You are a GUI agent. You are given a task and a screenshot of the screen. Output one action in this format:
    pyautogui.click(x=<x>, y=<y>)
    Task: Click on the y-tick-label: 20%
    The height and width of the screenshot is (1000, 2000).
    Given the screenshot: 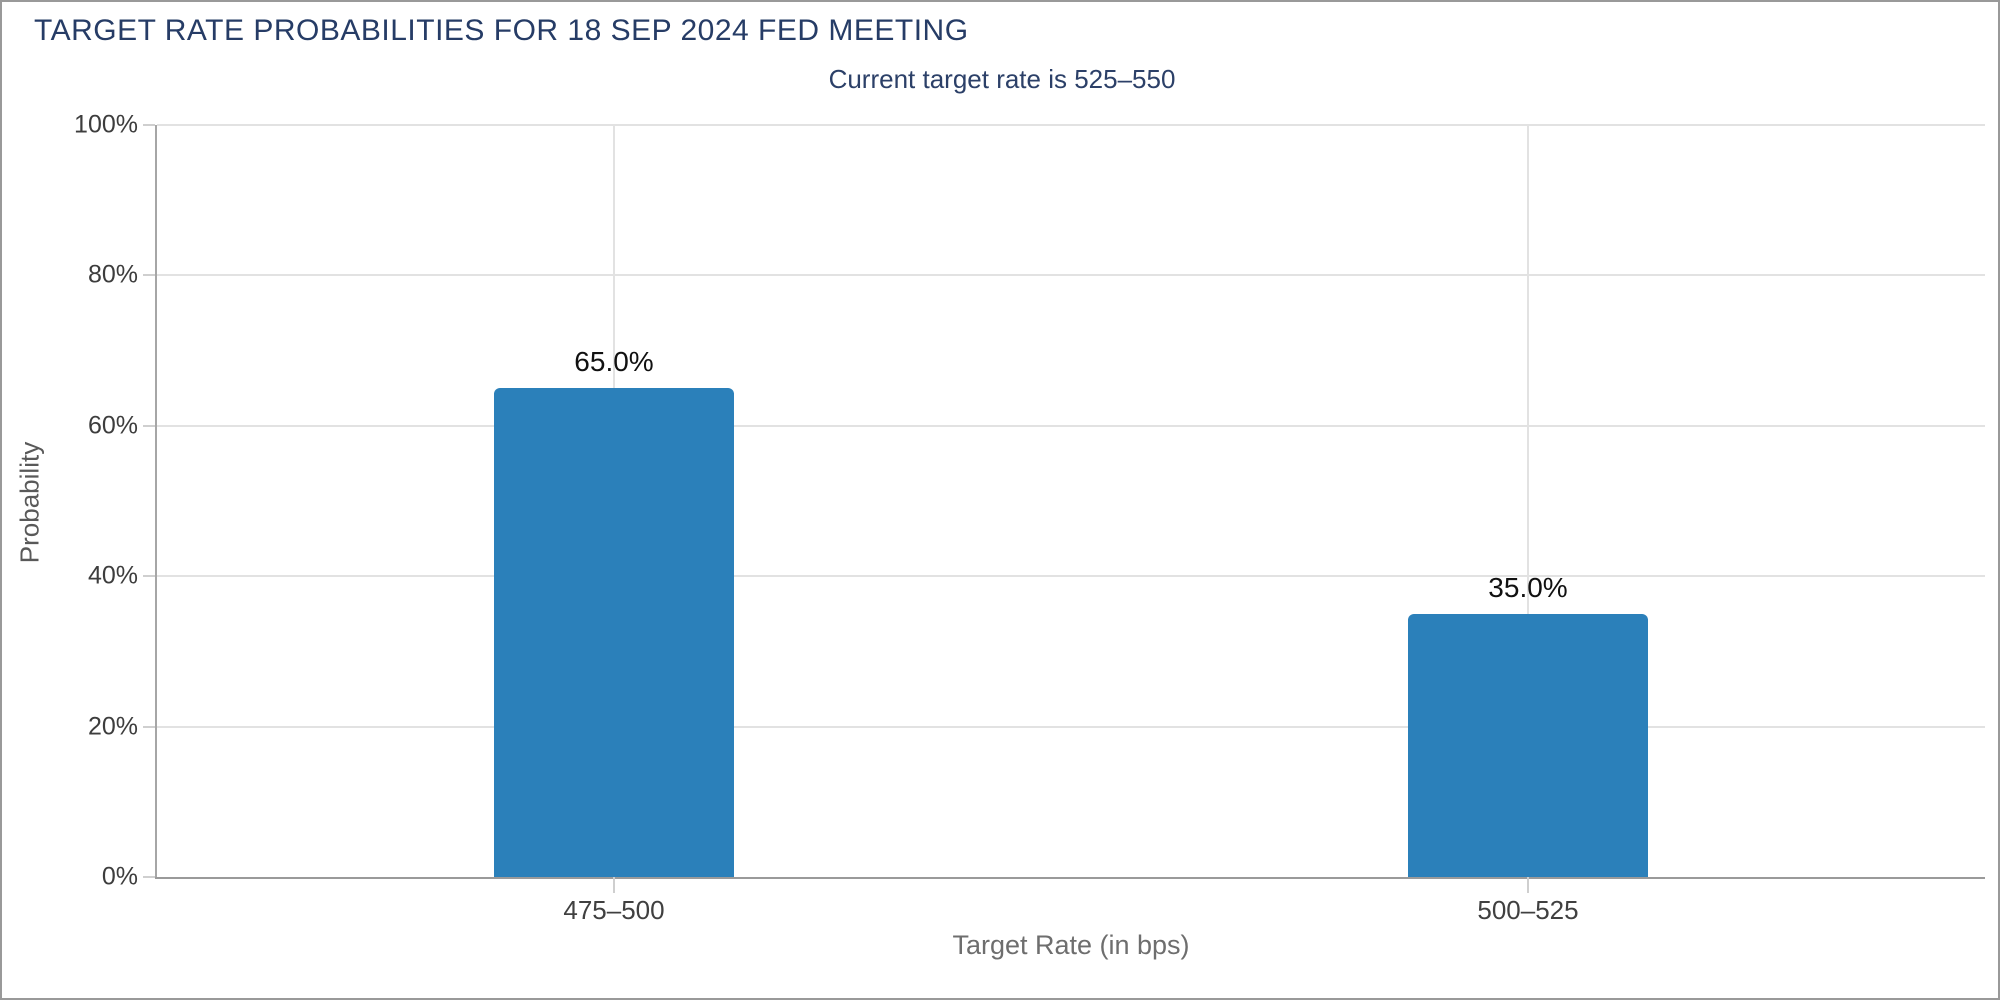 What is the action you would take?
    pyautogui.click(x=112, y=726)
    